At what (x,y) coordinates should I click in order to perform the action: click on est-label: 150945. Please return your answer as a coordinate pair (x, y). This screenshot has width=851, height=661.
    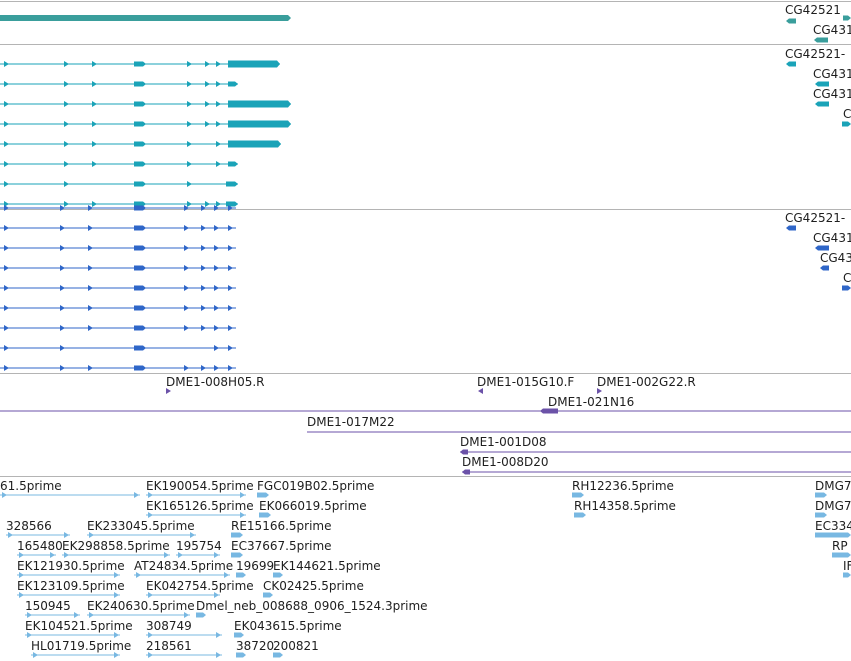
    Looking at the image, I should click on (48, 606).